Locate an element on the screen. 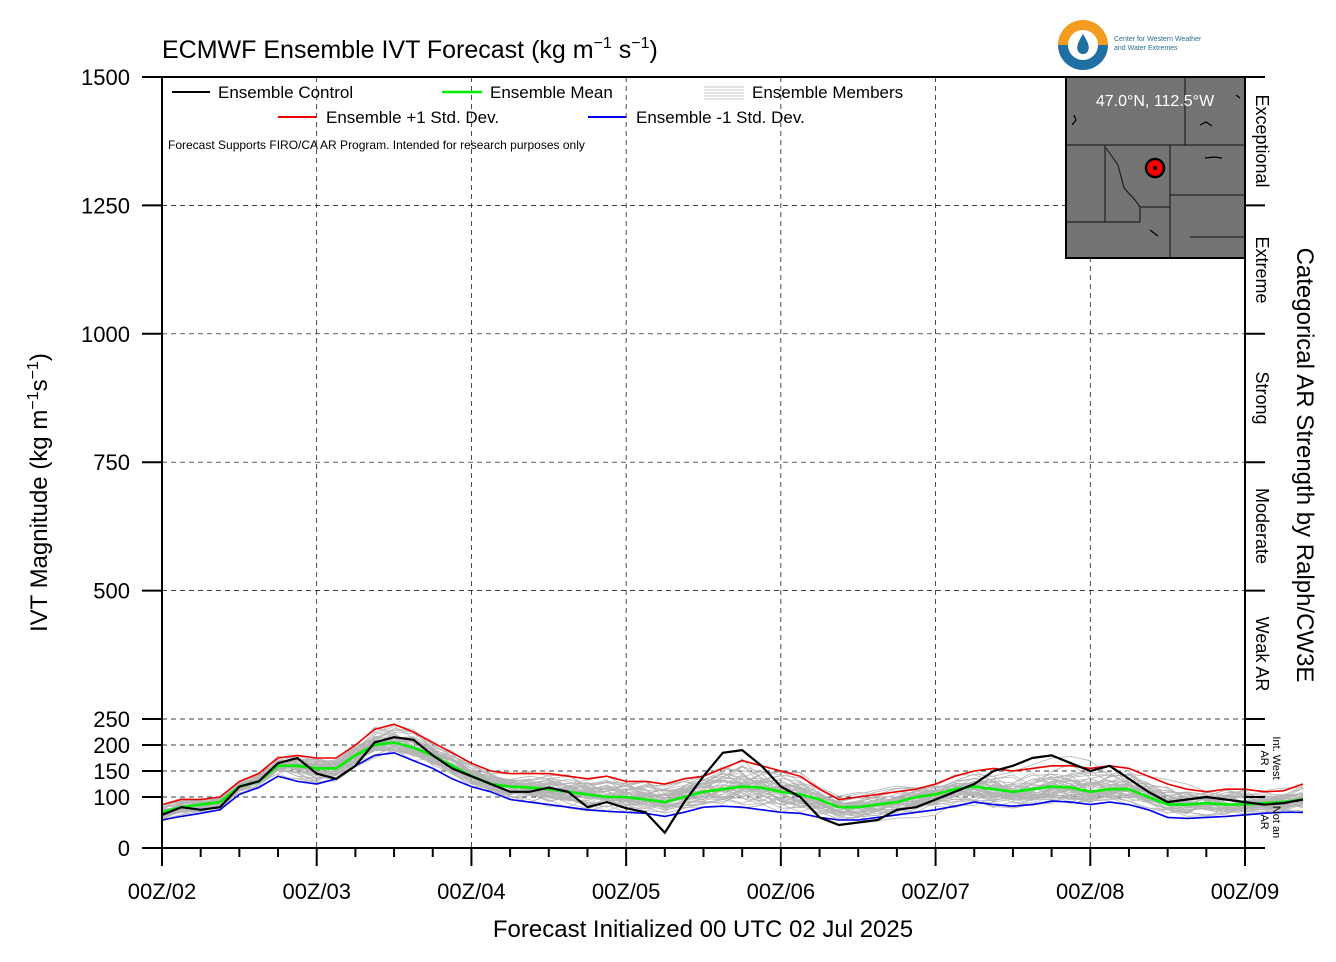 This screenshot has height=962, width=1336. y-tick-label: 150 is located at coordinates (111, 771).